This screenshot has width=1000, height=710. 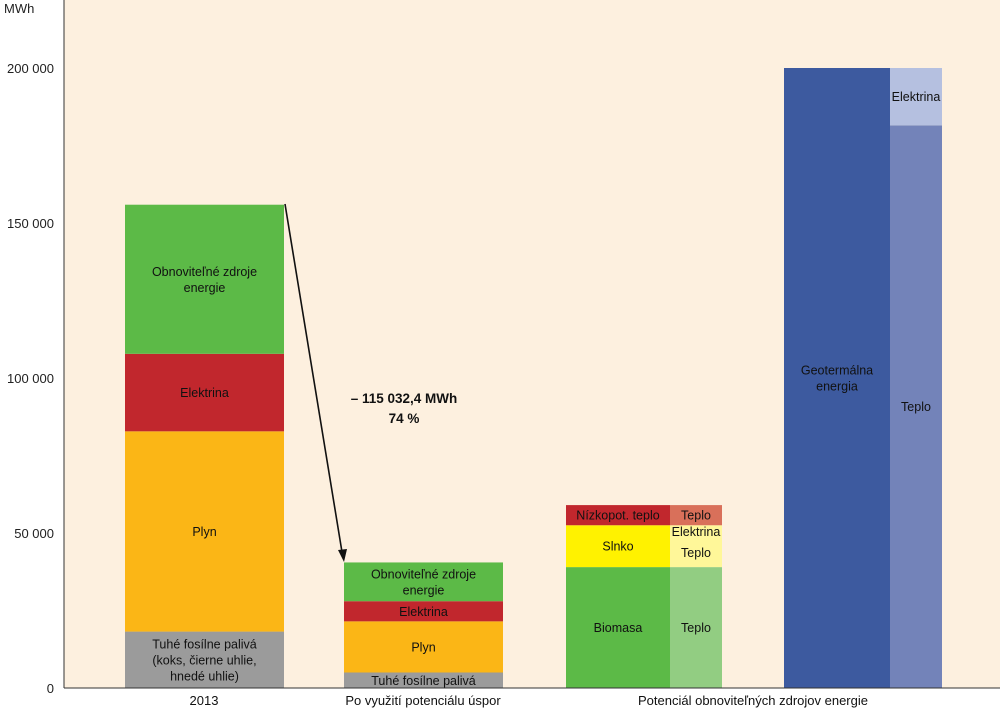 I want to click on y-tick-label: 100 000, so click(x=30, y=378).